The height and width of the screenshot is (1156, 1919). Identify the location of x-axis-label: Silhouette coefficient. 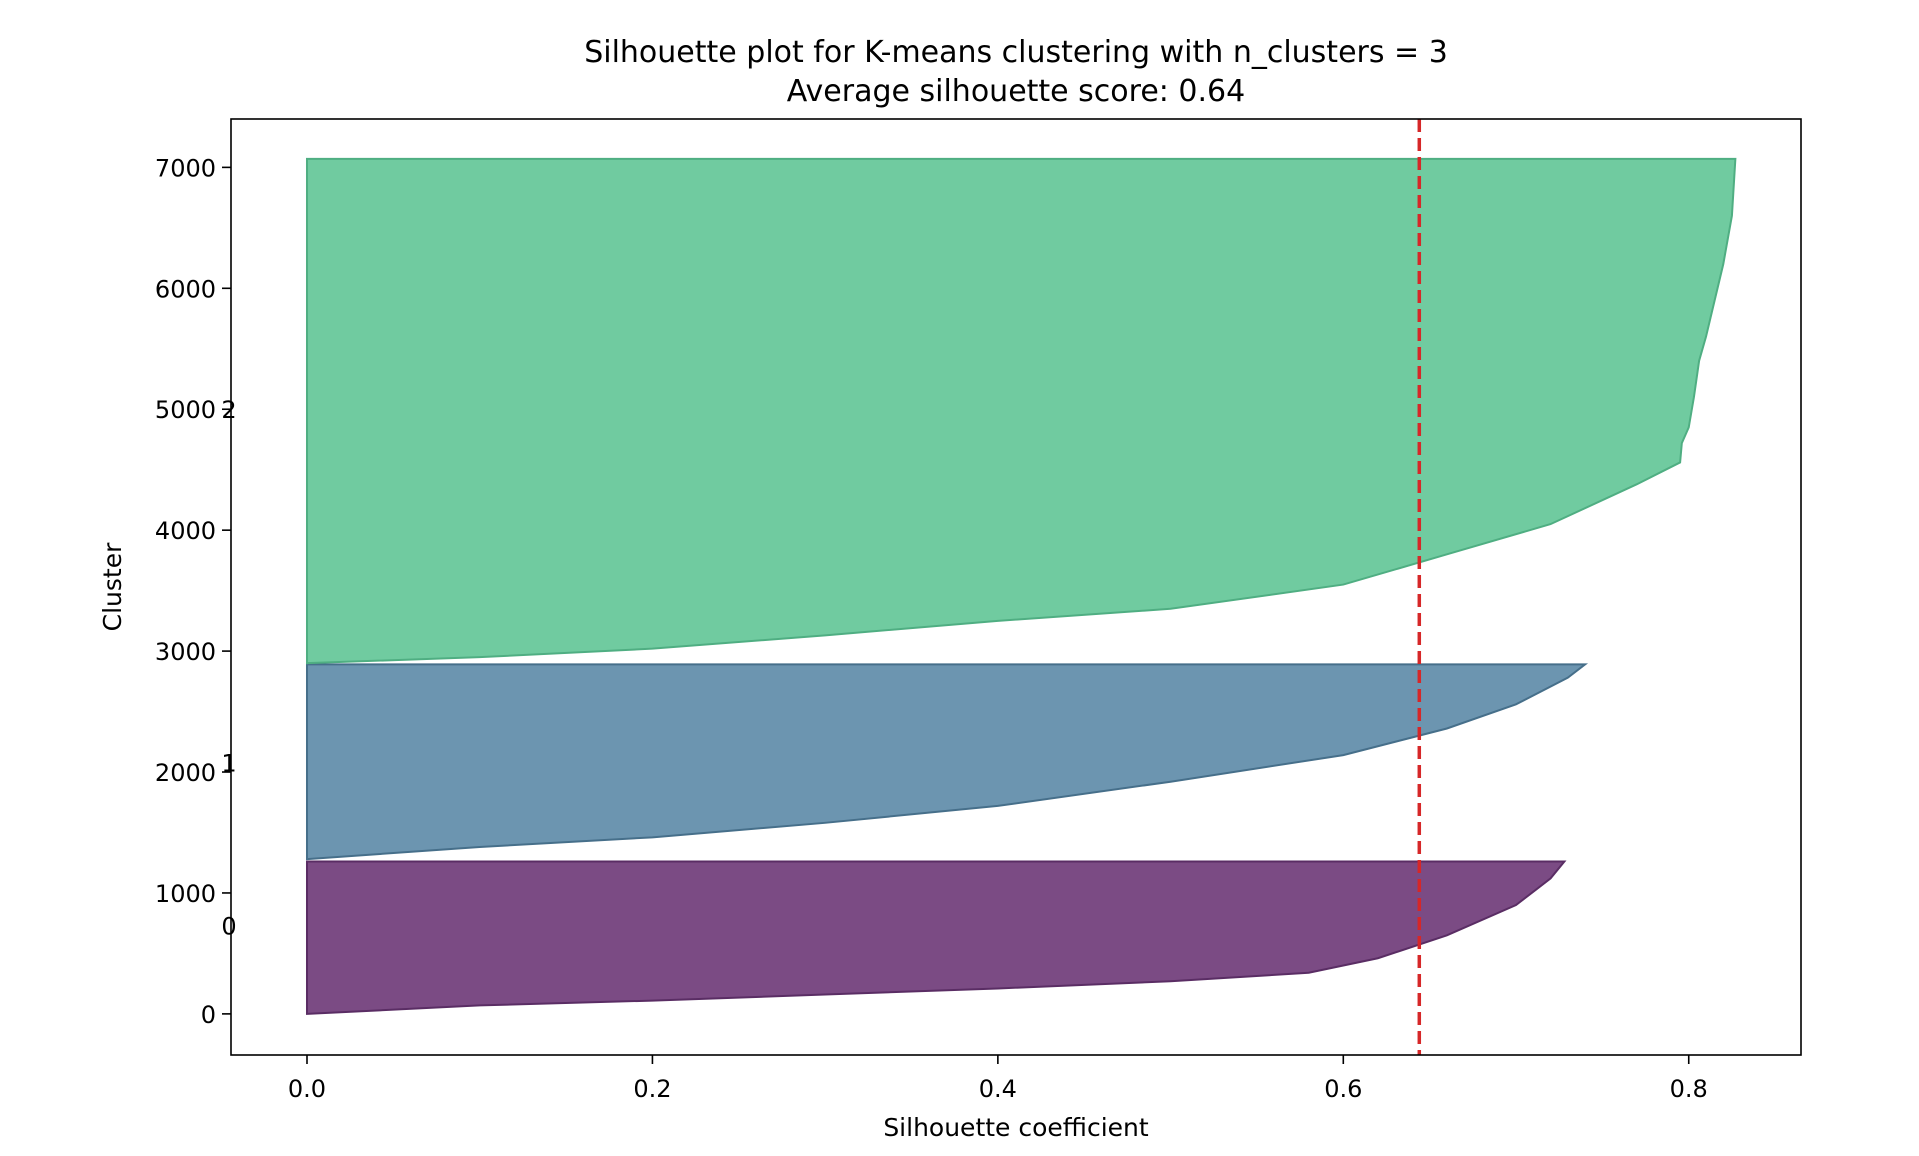
(1016, 1127).